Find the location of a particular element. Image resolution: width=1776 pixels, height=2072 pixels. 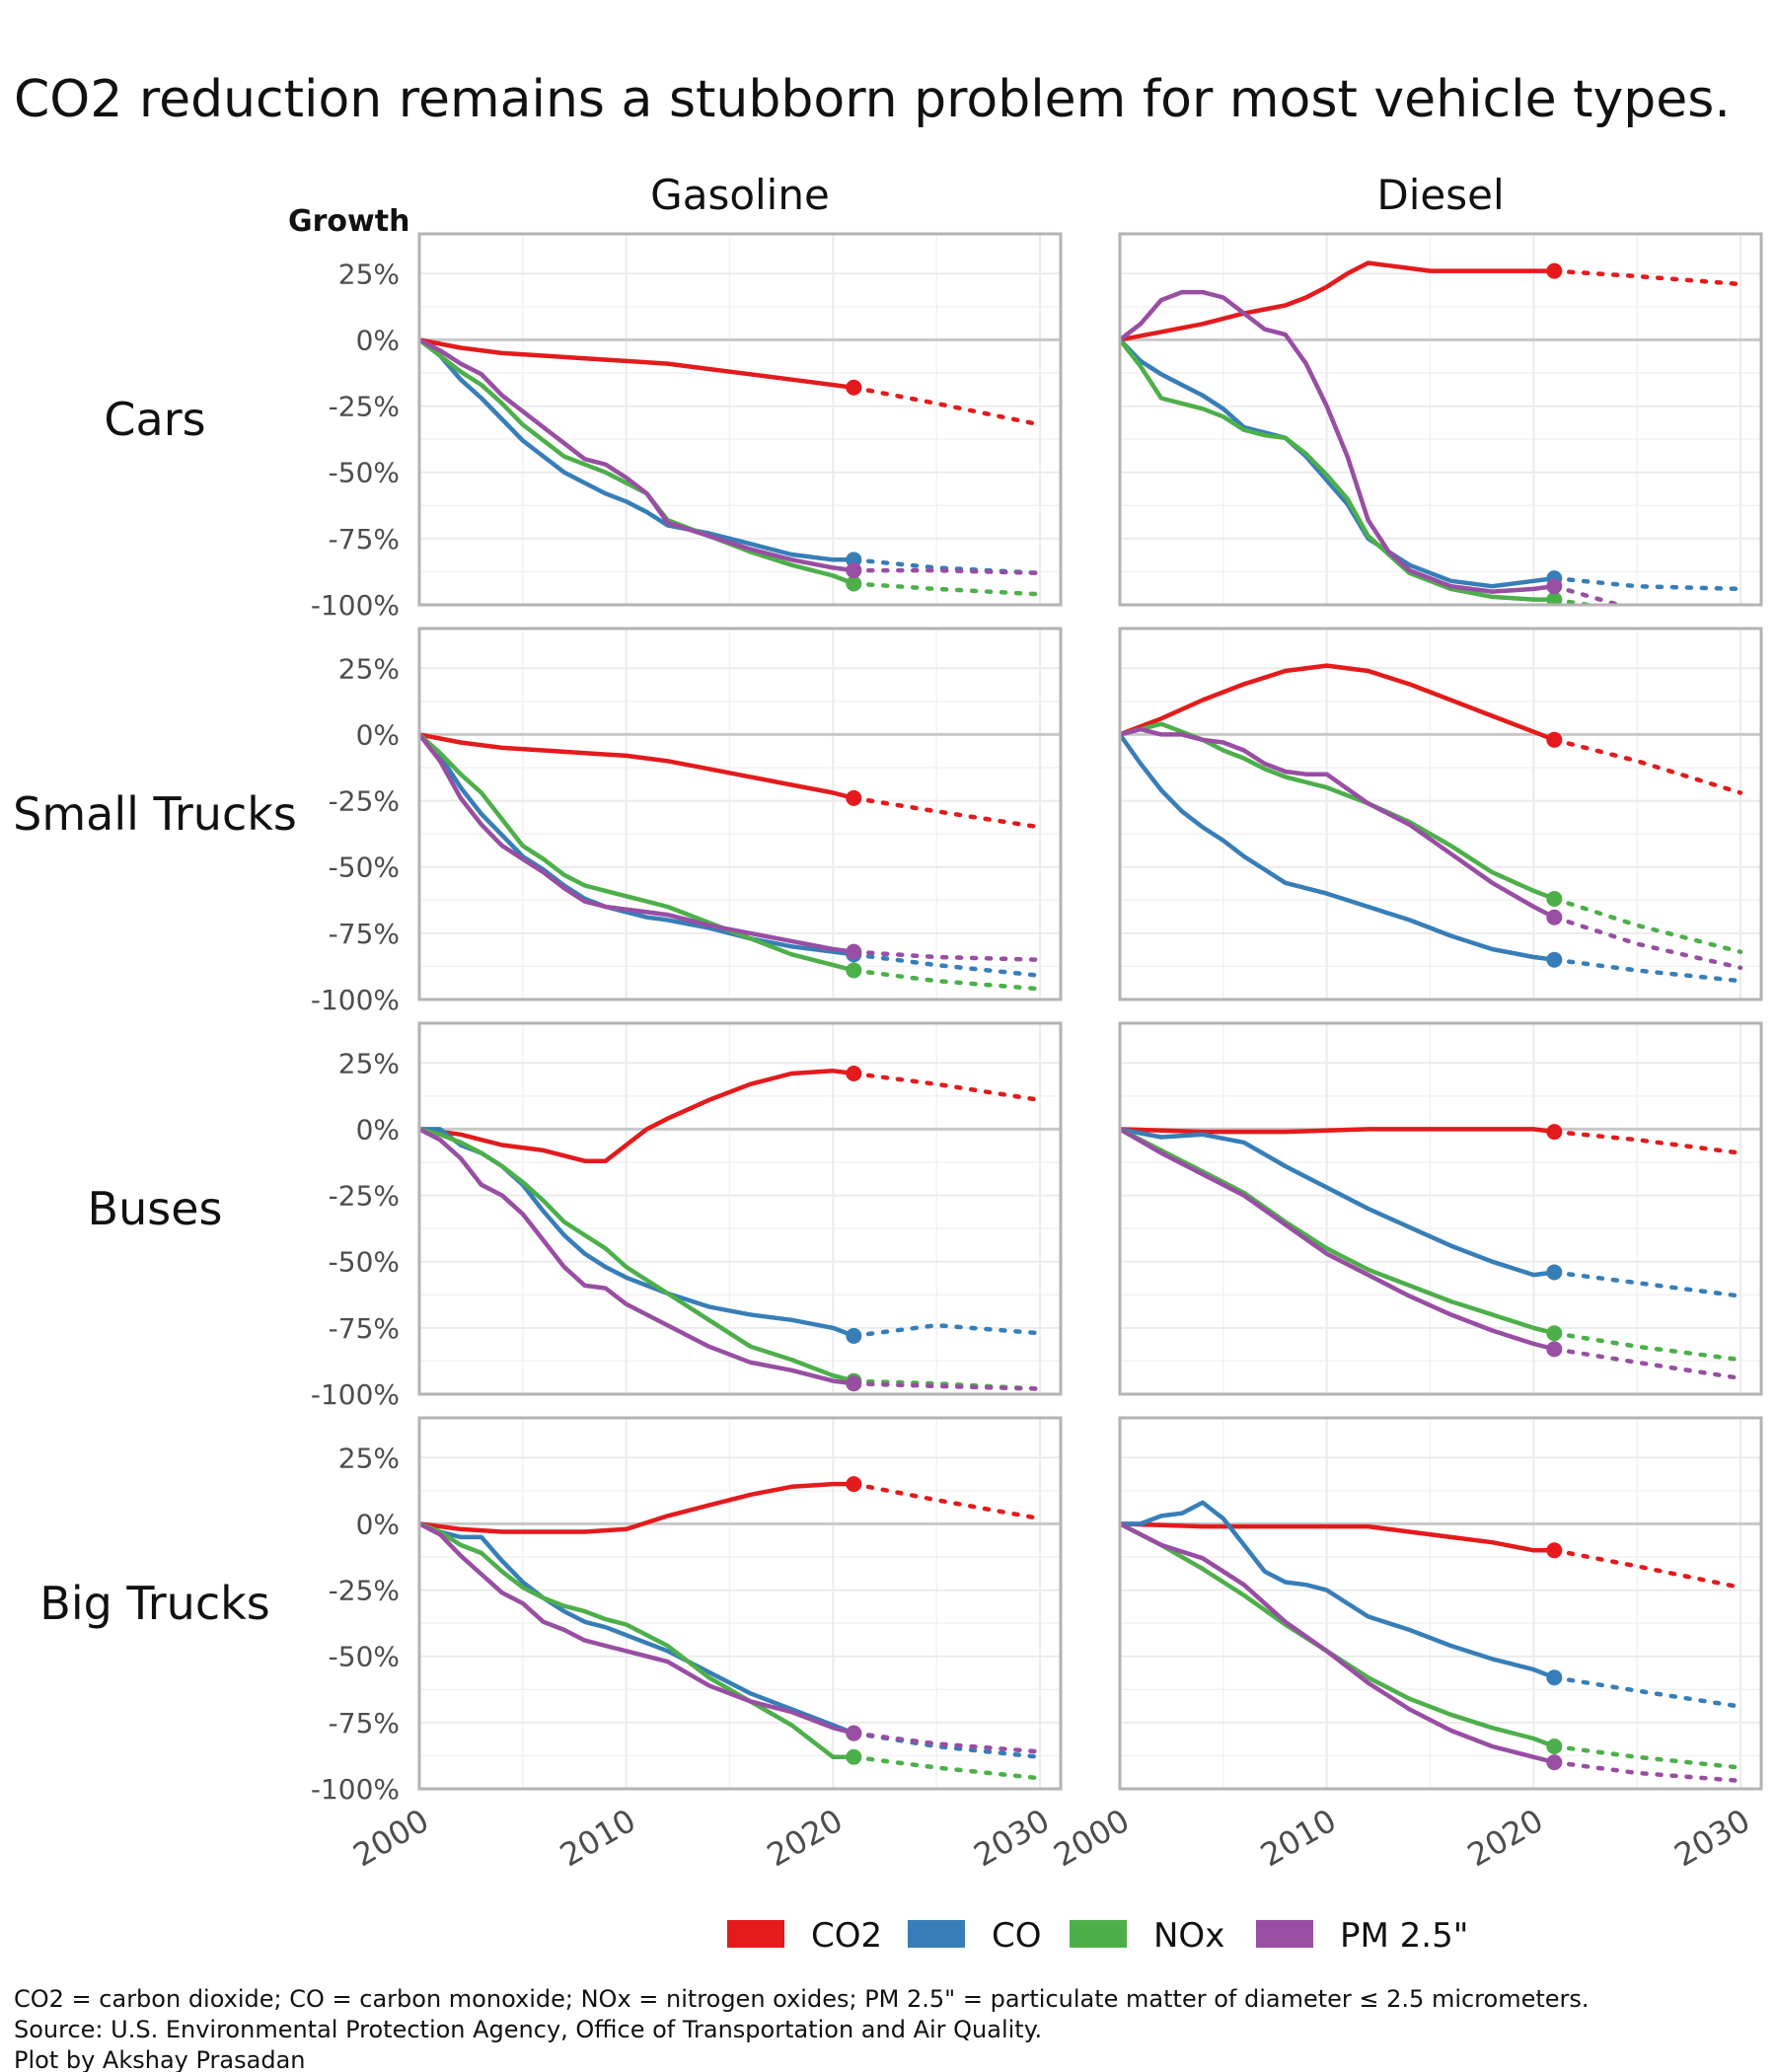

caption-author: Plot by Akshay Prasadan is located at coordinates (160, 2059).